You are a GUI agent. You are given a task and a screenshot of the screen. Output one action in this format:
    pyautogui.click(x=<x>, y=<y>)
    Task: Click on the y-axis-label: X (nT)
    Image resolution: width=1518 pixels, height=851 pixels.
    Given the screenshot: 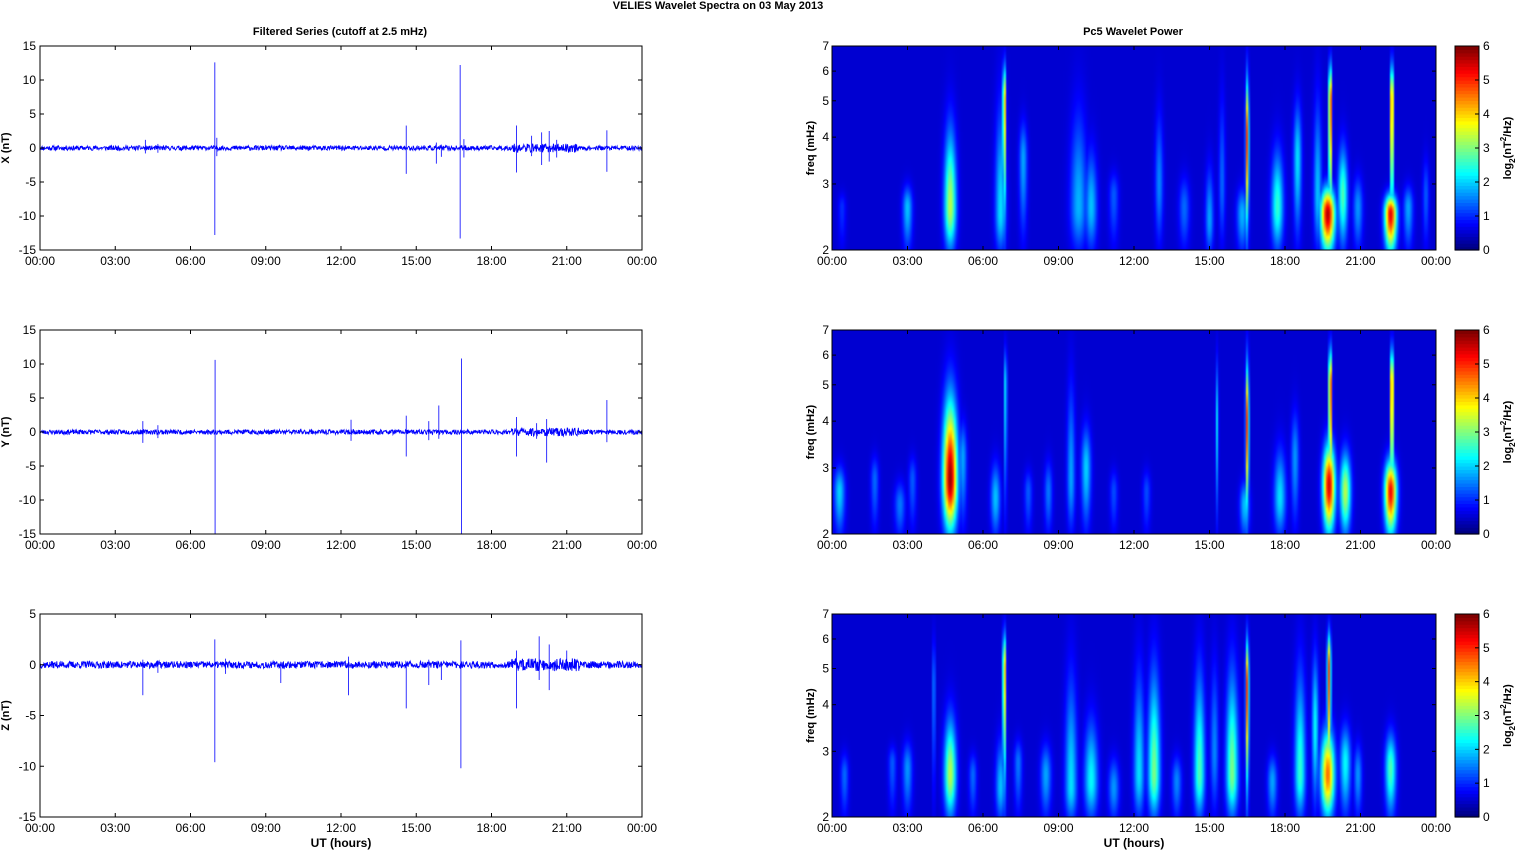 What is the action you would take?
    pyautogui.click(x=6, y=147)
    